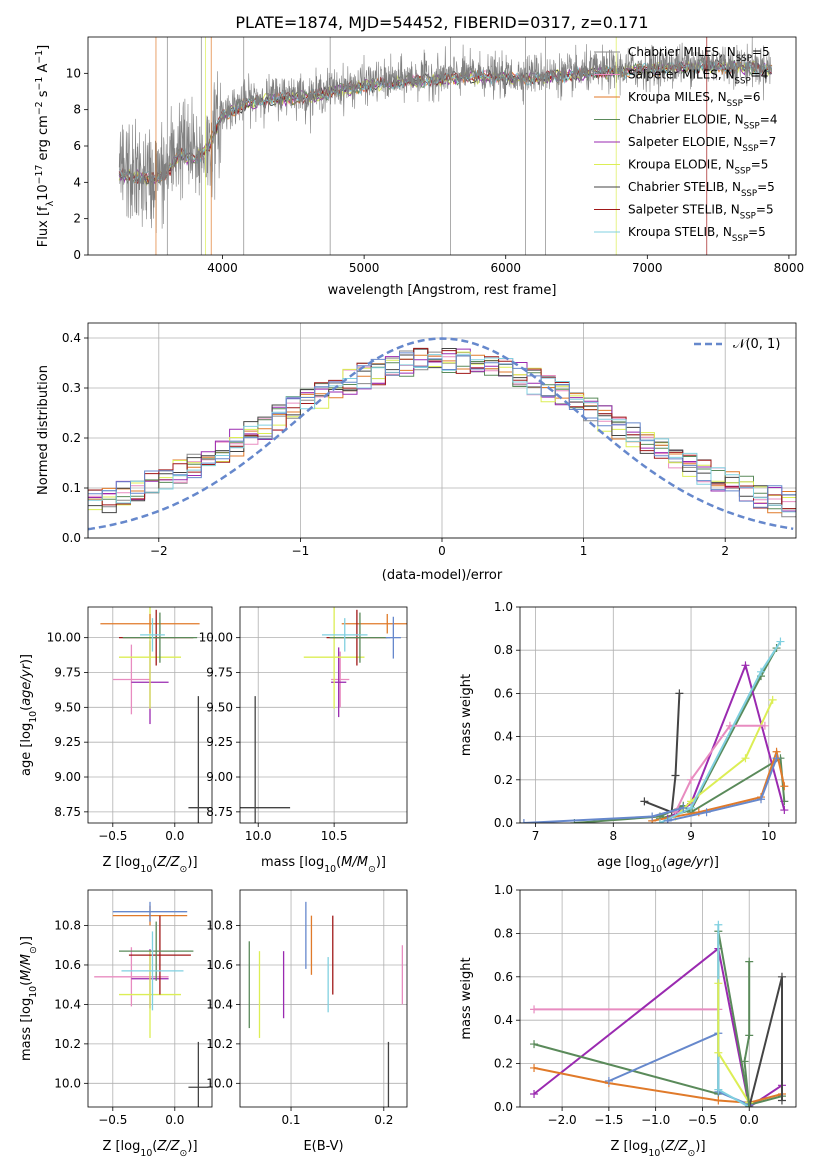 The image size is (819, 1170). I want to click on x-axis-label: age [log10(age/yr)], so click(658, 865).